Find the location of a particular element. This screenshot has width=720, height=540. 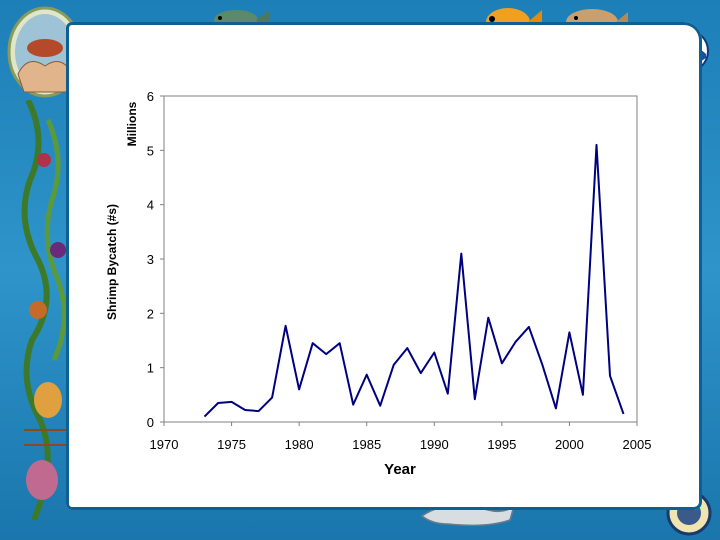

y-axis-label: Shrimp Bycatch (#s) is located at coordinates (112, 262).